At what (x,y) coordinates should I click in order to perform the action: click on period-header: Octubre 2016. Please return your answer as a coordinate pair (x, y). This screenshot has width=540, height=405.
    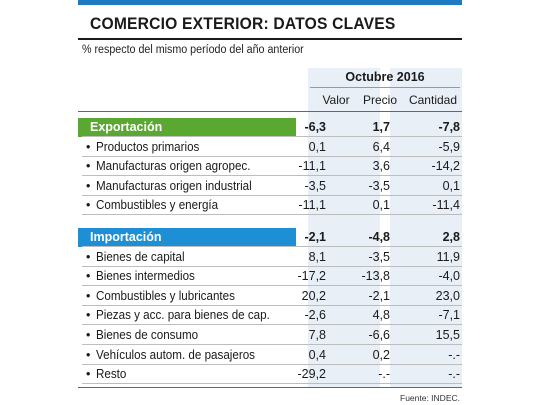
    Looking at the image, I should click on (385, 77).